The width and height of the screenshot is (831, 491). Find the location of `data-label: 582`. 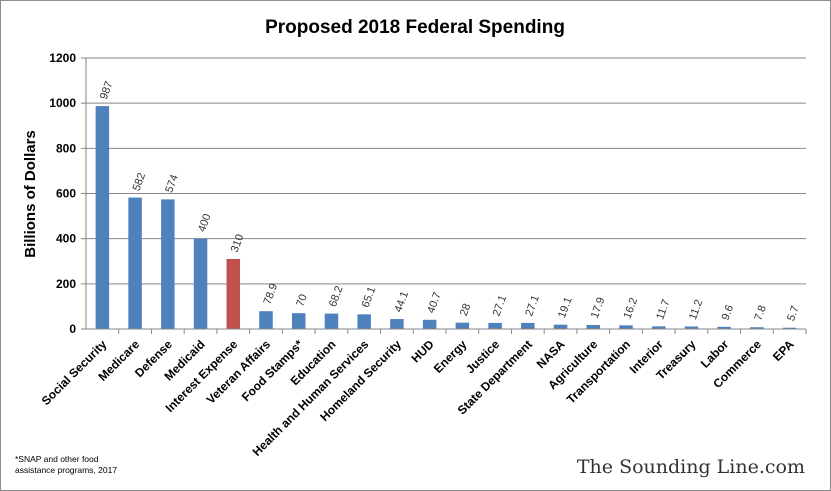

data-label: 582 is located at coordinates (140, 181).